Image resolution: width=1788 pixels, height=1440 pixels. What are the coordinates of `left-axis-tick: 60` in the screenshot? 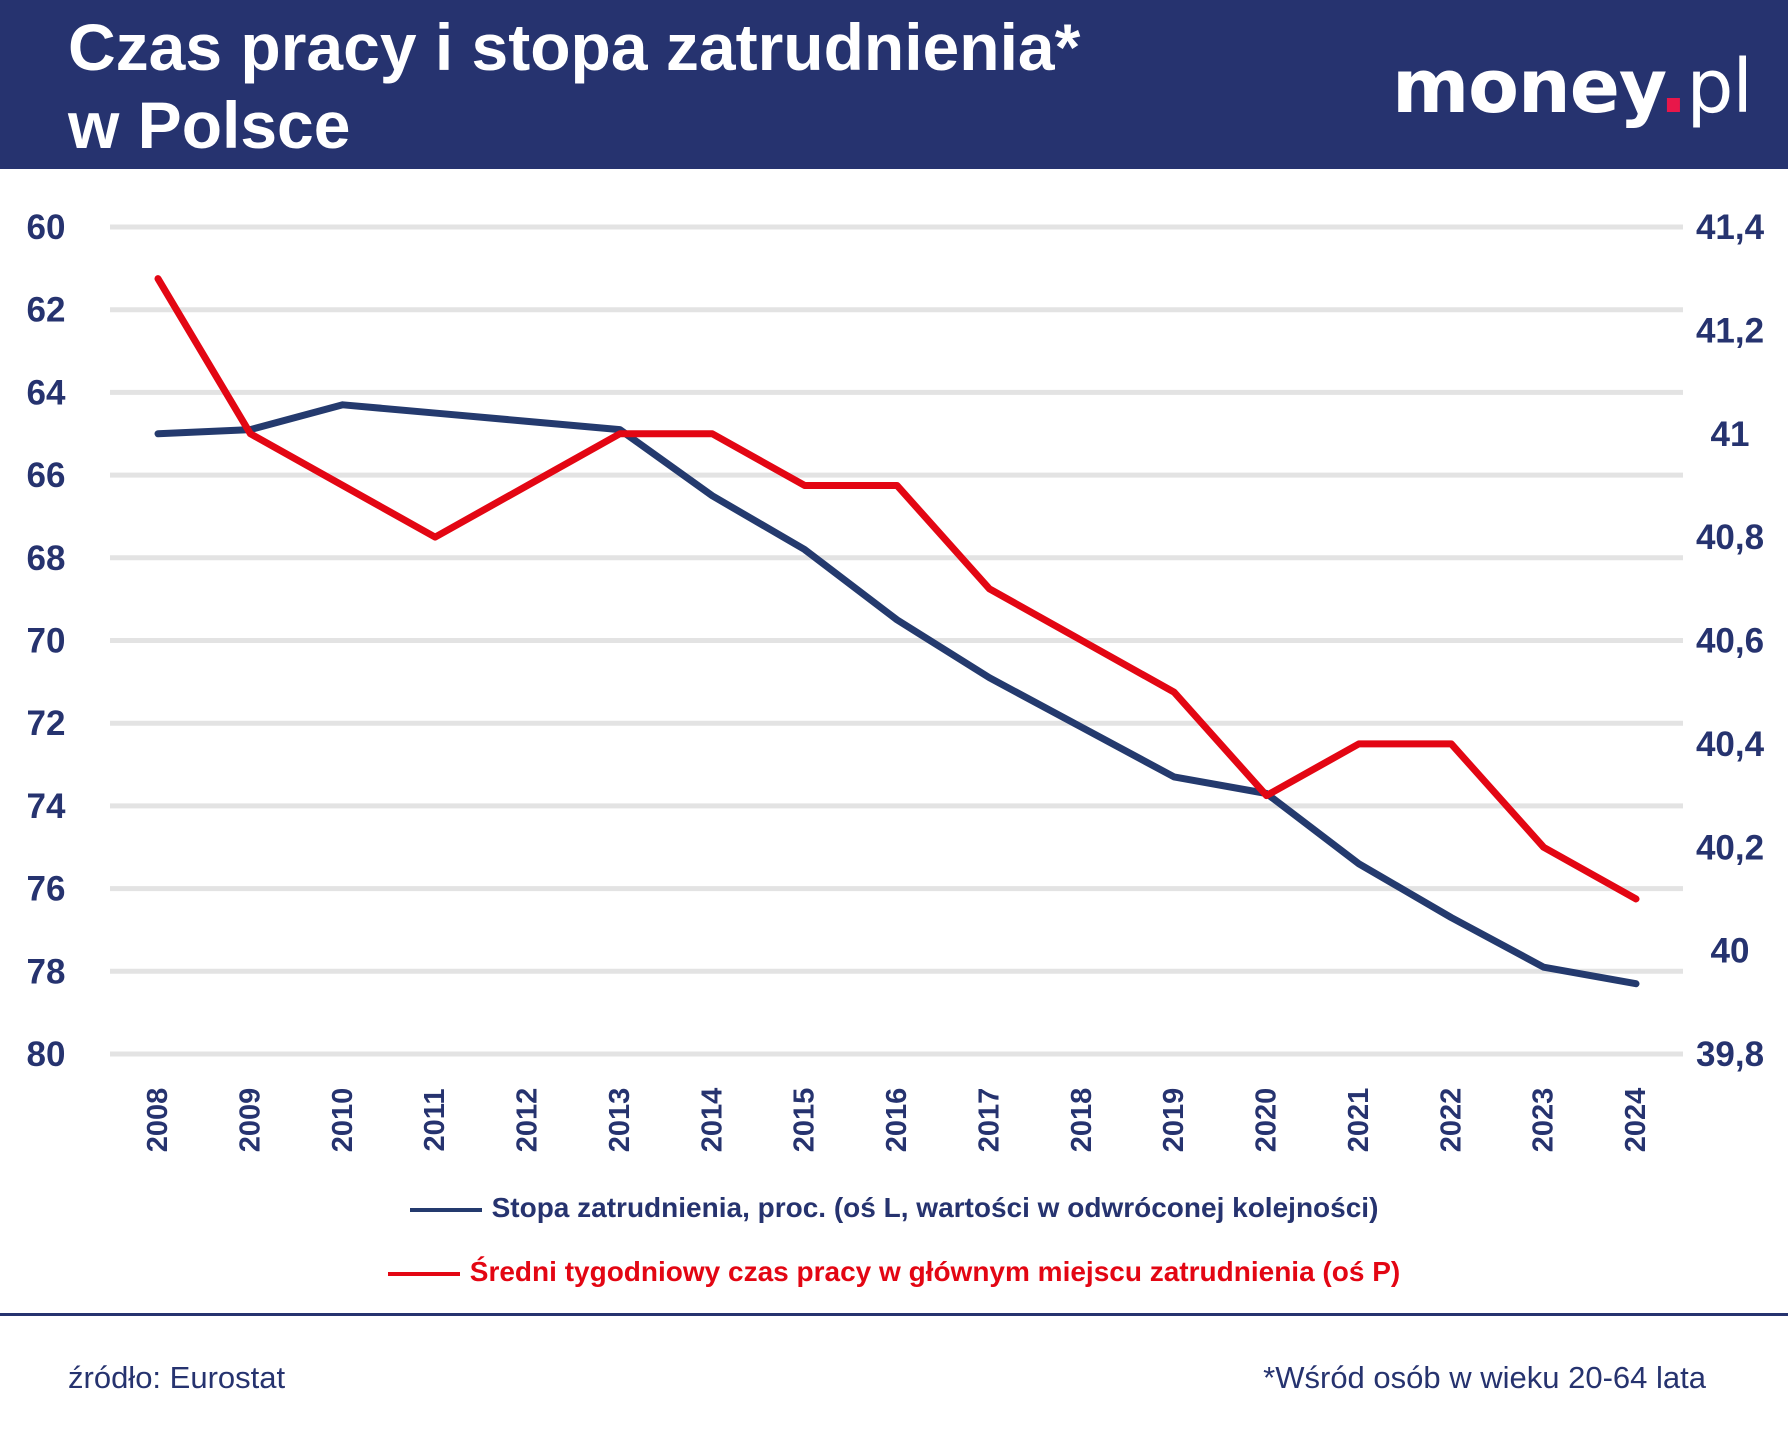 It's located at (46, 227).